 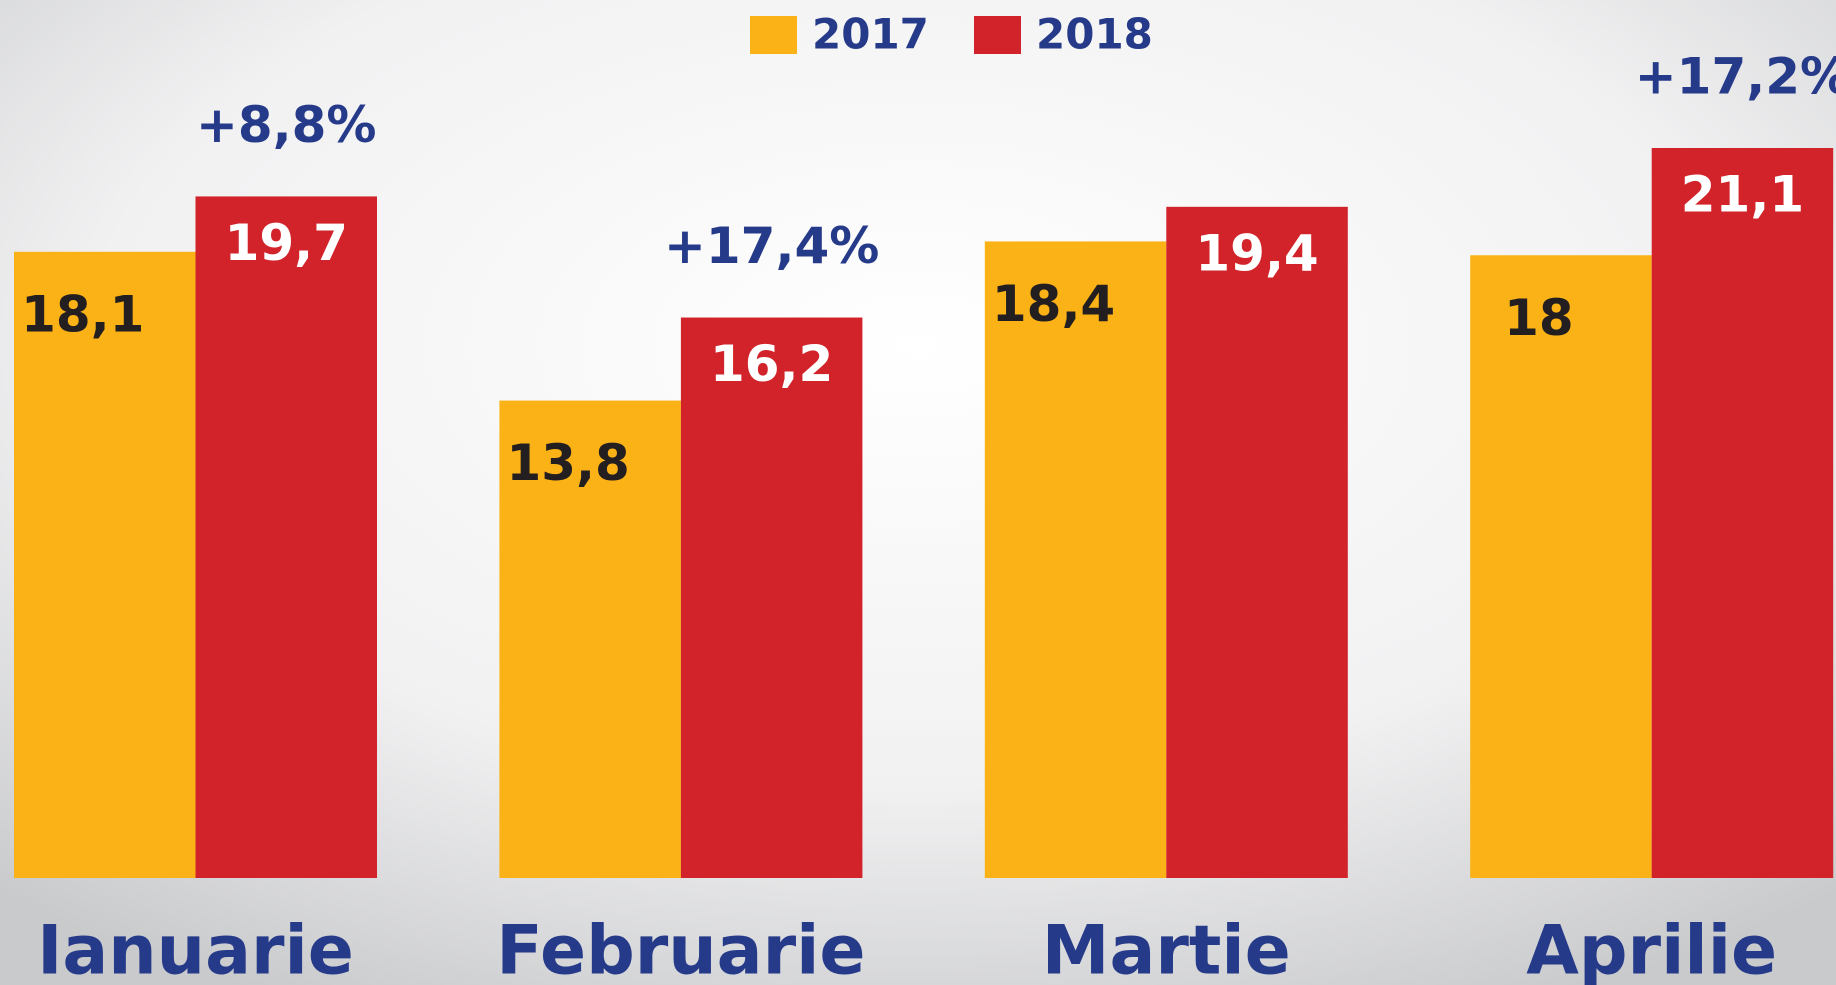 What do you see at coordinates (1166, 948) in the screenshot?
I see `x-tick-label: Martie` at bounding box center [1166, 948].